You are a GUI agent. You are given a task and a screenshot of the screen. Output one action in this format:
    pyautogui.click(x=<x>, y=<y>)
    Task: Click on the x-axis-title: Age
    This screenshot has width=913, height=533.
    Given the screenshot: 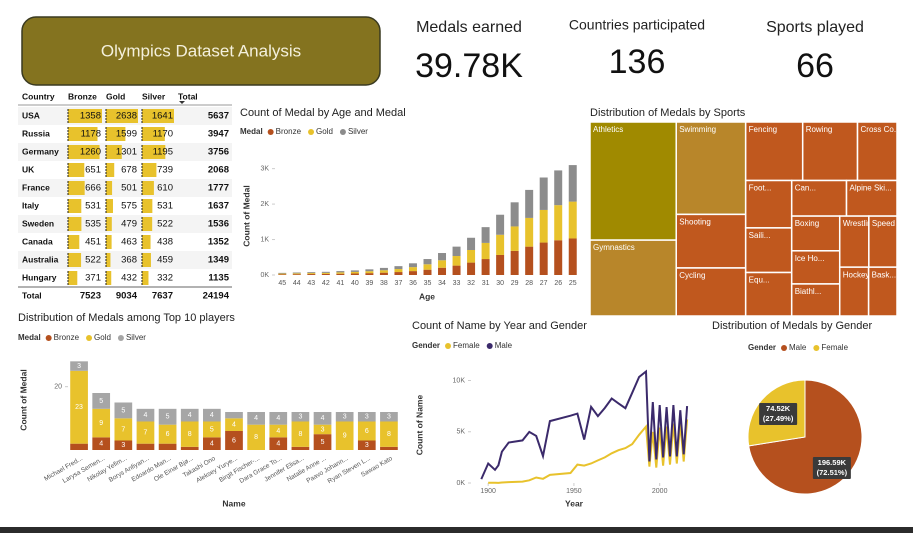 What is the action you would take?
    pyautogui.click(x=427, y=296)
    